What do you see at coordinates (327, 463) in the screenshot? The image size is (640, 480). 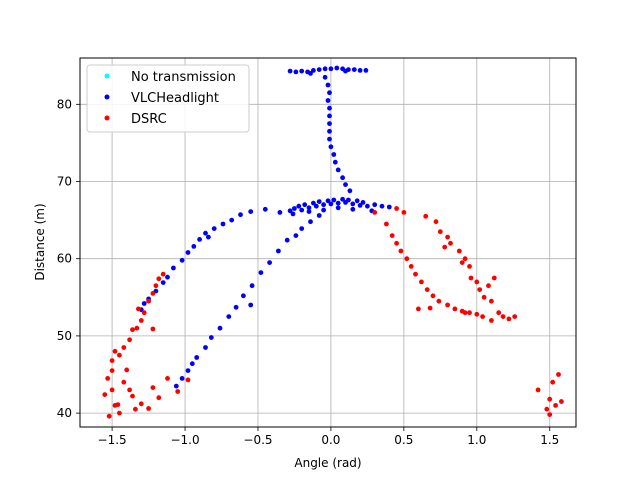 I see `x-axis-label: Angle (rad)` at bounding box center [327, 463].